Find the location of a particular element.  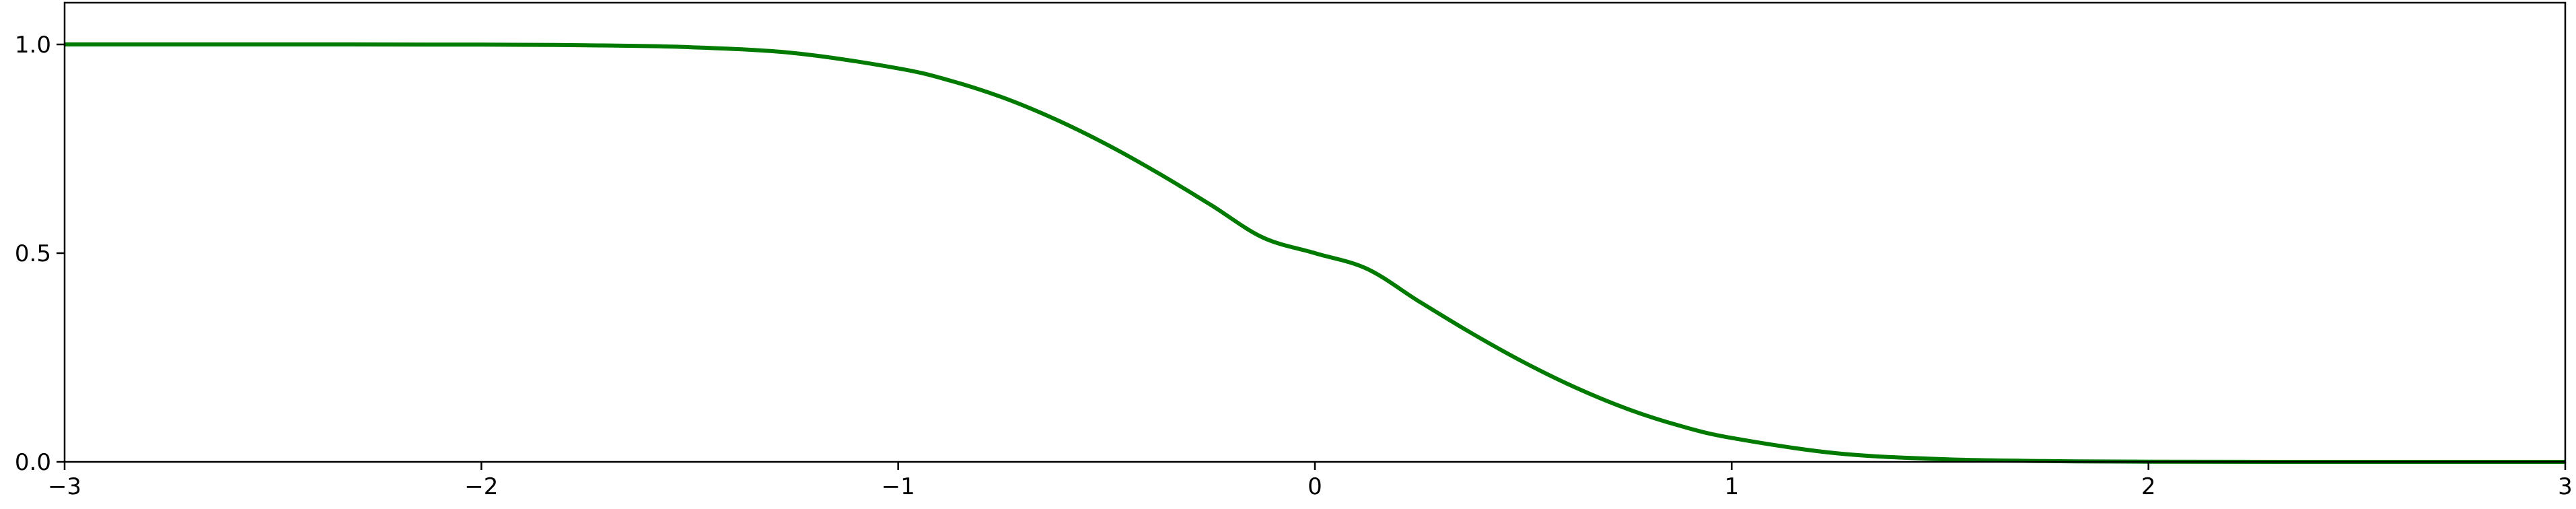

y-tick-label-1: 0.5 is located at coordinates (33, 253).